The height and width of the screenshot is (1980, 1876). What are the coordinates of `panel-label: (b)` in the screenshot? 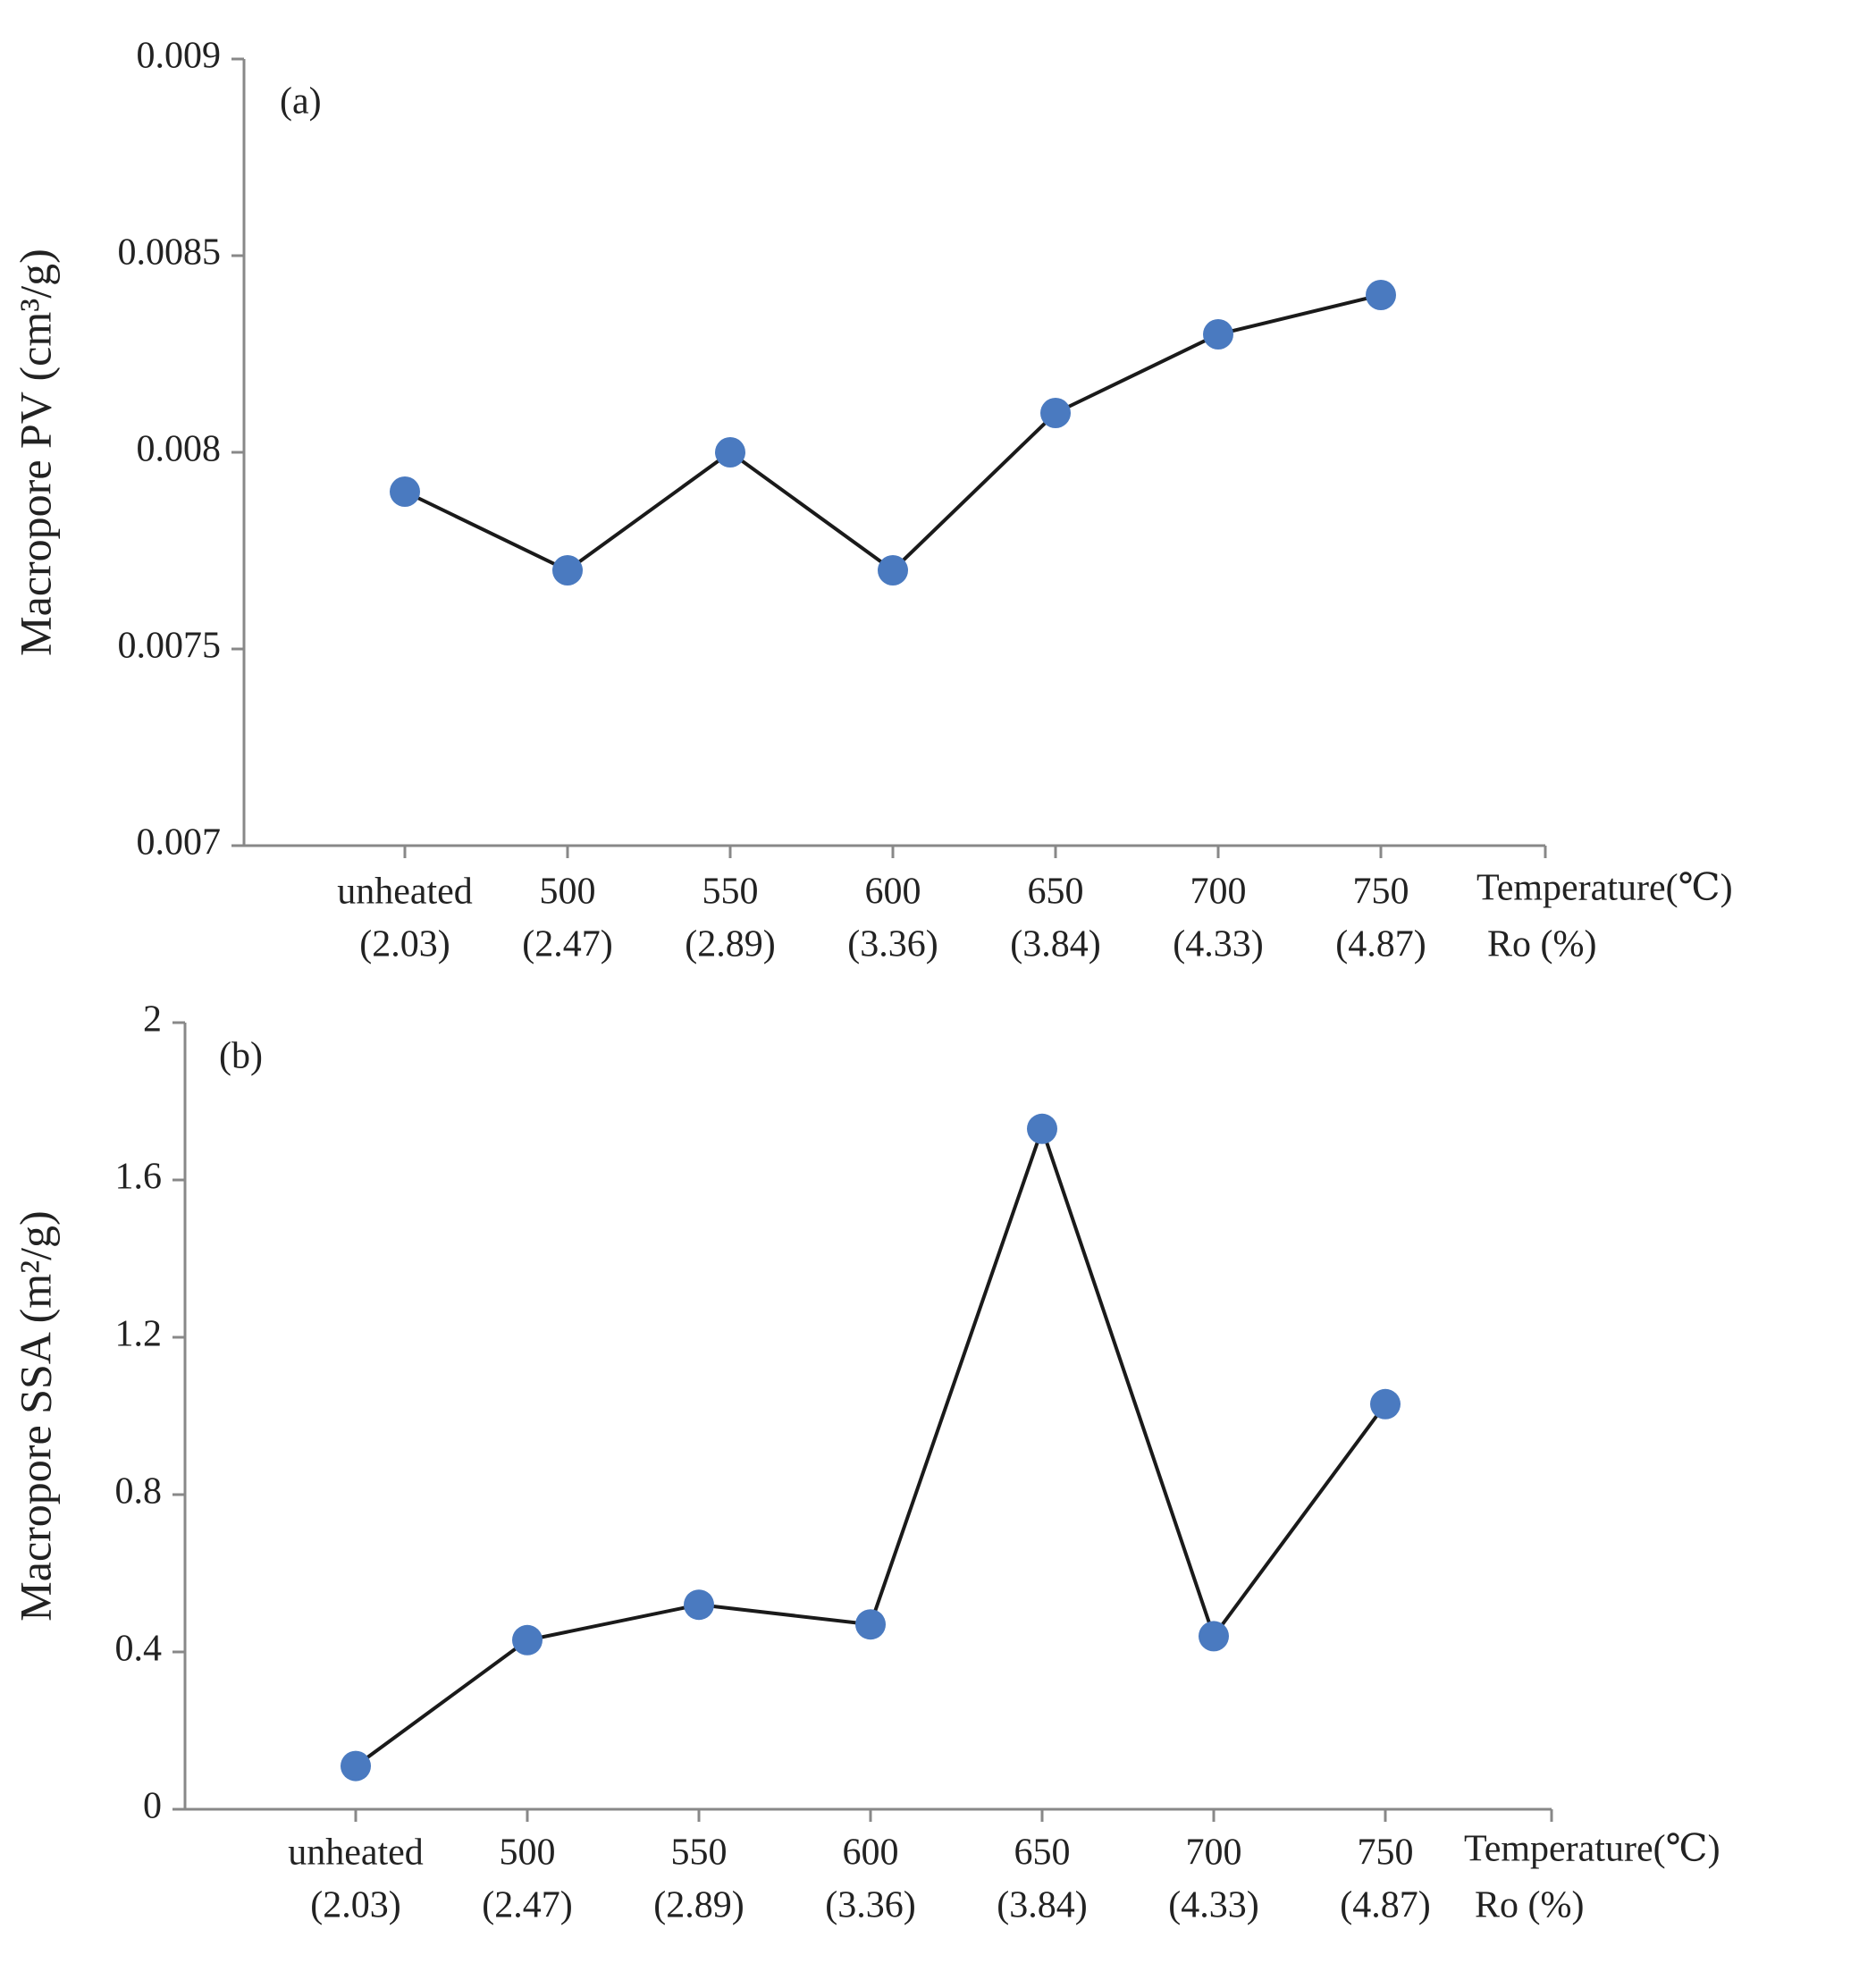 It's located at (241, 1057).